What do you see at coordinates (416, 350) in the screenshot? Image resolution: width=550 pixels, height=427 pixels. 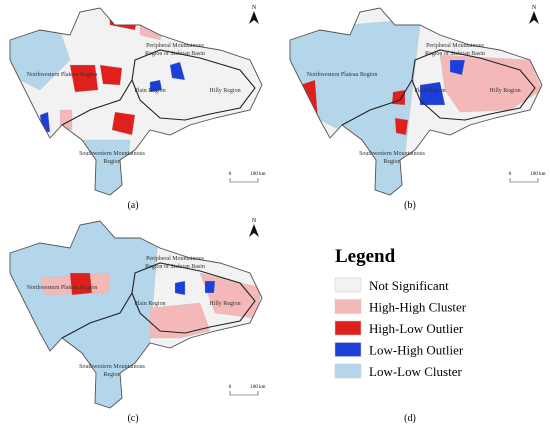 I see `legend-label: Low-High Outlier` at bounding box center [416, 350].